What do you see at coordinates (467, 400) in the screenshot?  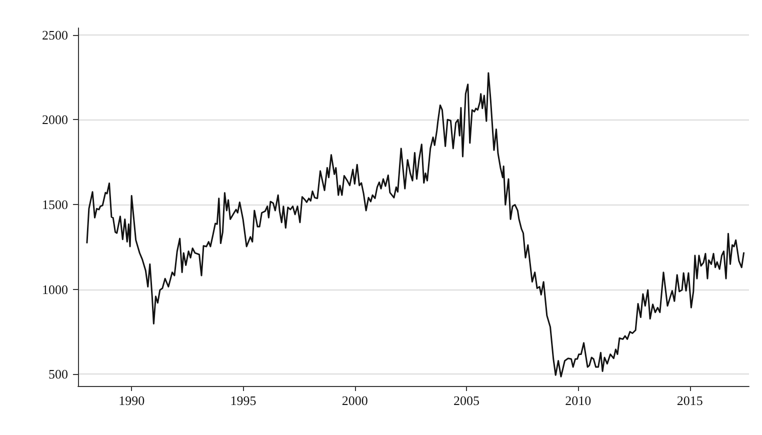 I see `x-tick-label: 2005` at bounding box center [467, 400].